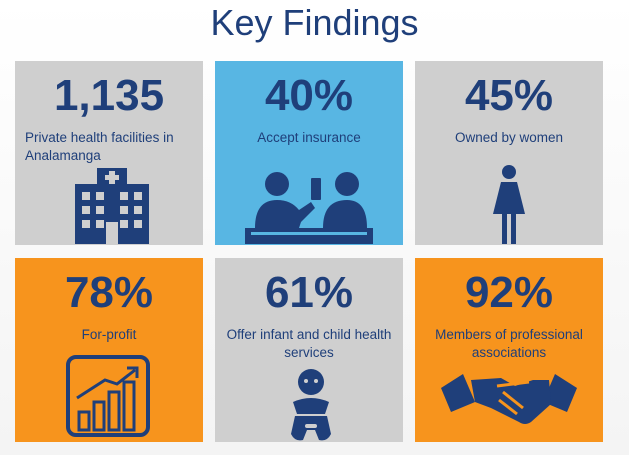 The width and height of the screenshot is (629, 455). Describe the element at coordinates (311, 405) in the screenshot. I see `baby-icon` at that location.